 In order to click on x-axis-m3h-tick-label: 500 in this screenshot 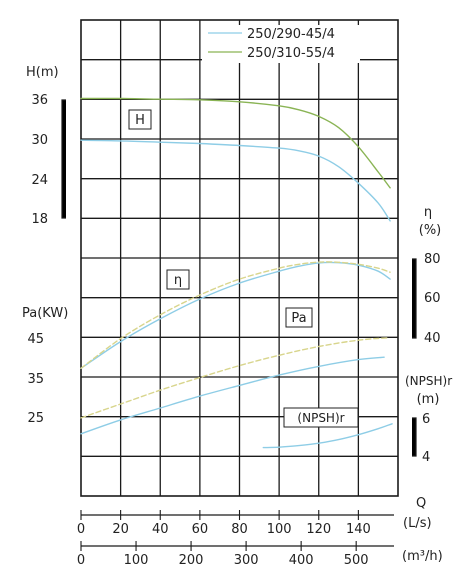, I will do `click(356, 560)`.